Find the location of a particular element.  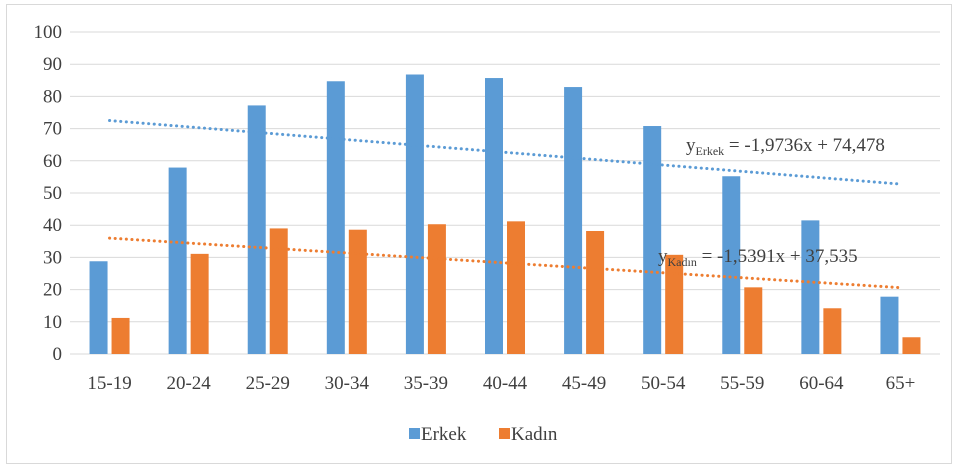

trendline-equation: yKadın = -1,5391x + 37,535 is located at coordinates (758, 257).